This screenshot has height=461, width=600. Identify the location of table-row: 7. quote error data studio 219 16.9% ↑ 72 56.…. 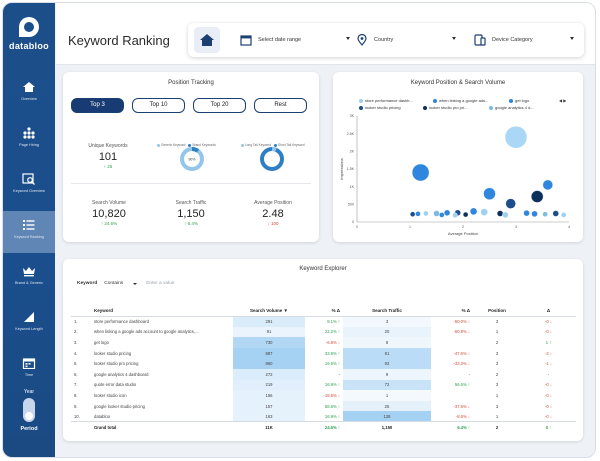
(323, 385).